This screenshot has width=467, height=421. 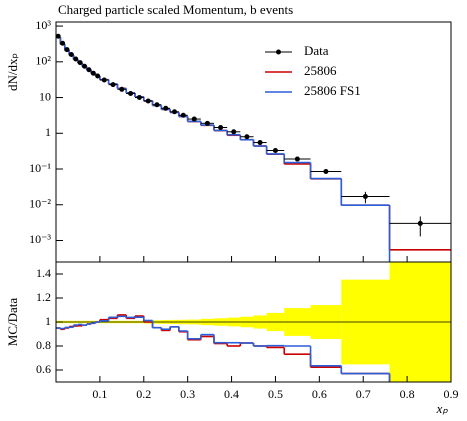 What do you see at coordinates (40, 239) in the screenshot?
I see `y-tick-label: 10⁻³` at bounding box center [40, 239].